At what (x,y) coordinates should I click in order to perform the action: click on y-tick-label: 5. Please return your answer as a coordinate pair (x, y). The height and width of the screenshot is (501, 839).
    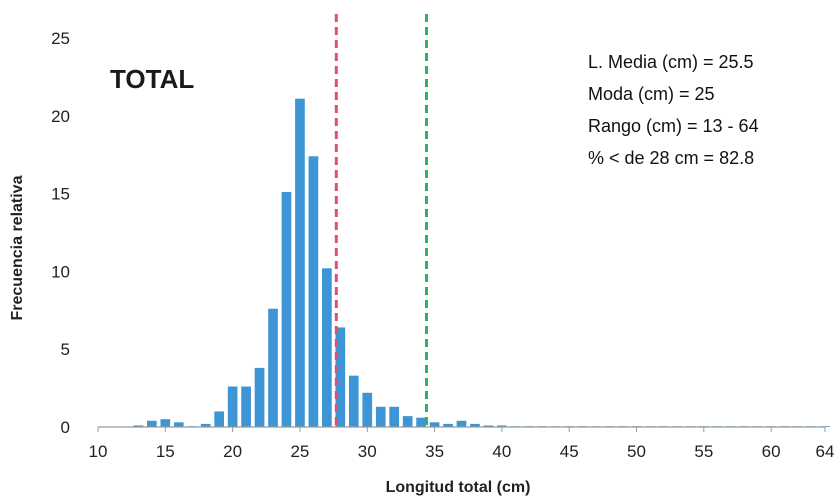
    Looking at the image, I should click on (65, 349).